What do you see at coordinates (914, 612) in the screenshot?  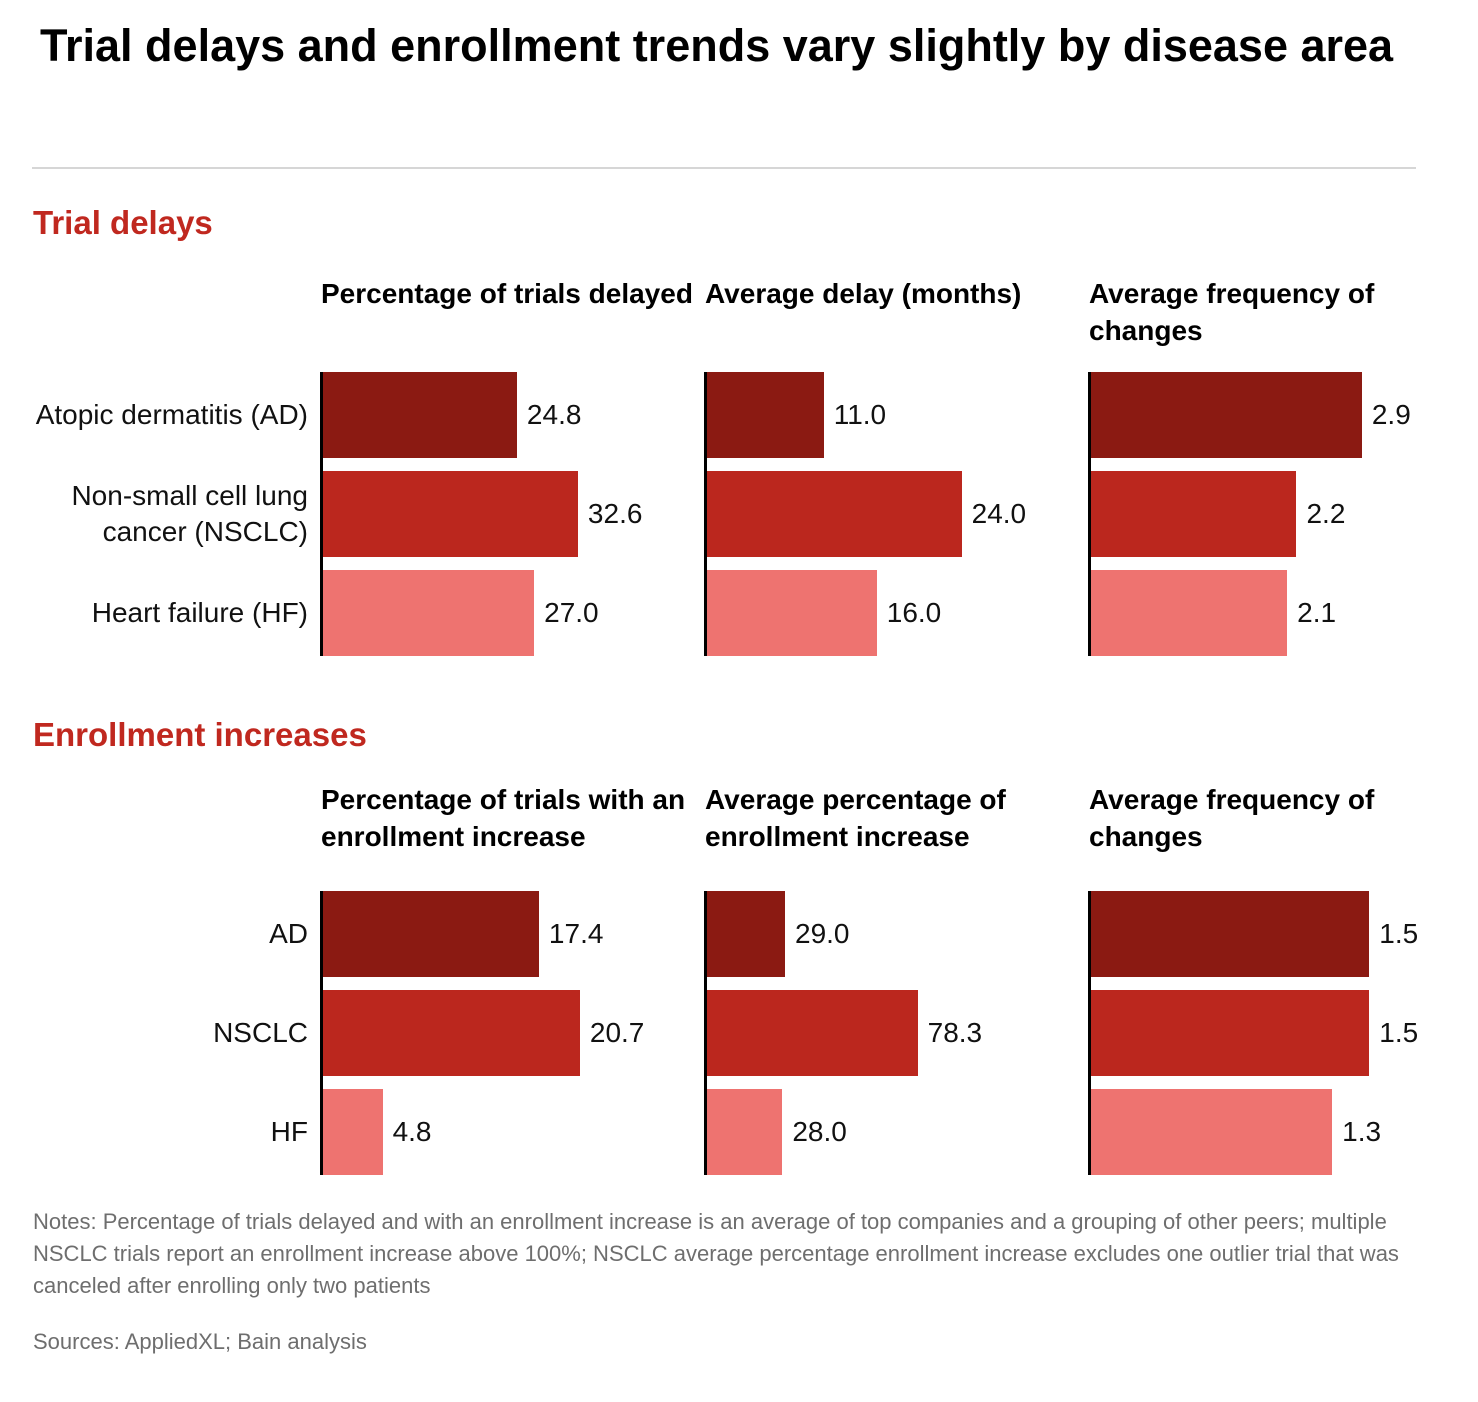 I see `data-label-hf: 16.0` at bounding box center [914, 612].